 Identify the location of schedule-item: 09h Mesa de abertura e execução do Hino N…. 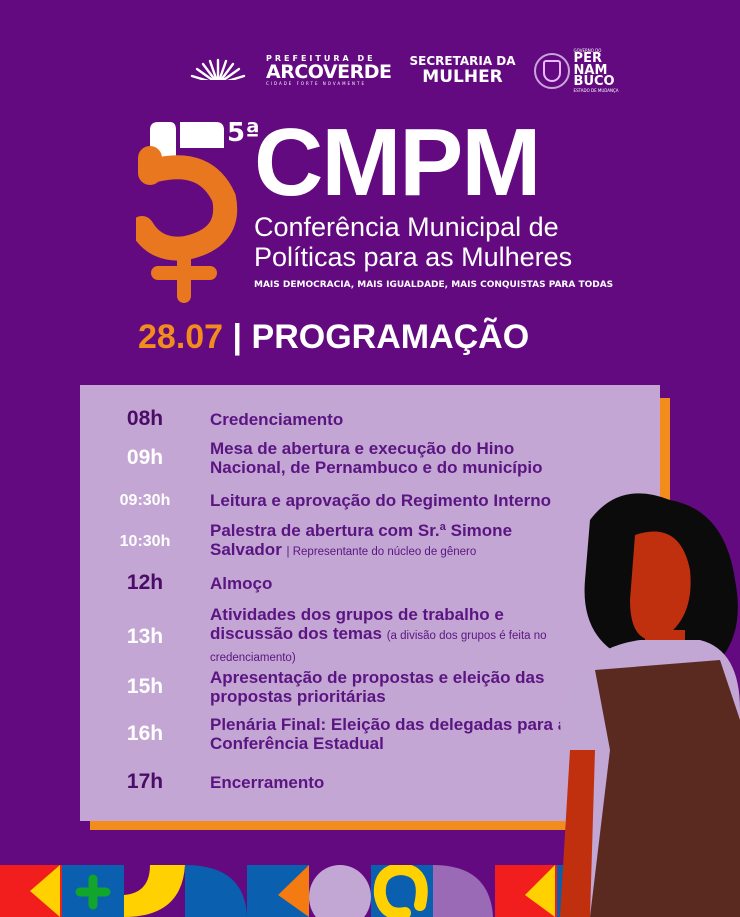
(334, 458).